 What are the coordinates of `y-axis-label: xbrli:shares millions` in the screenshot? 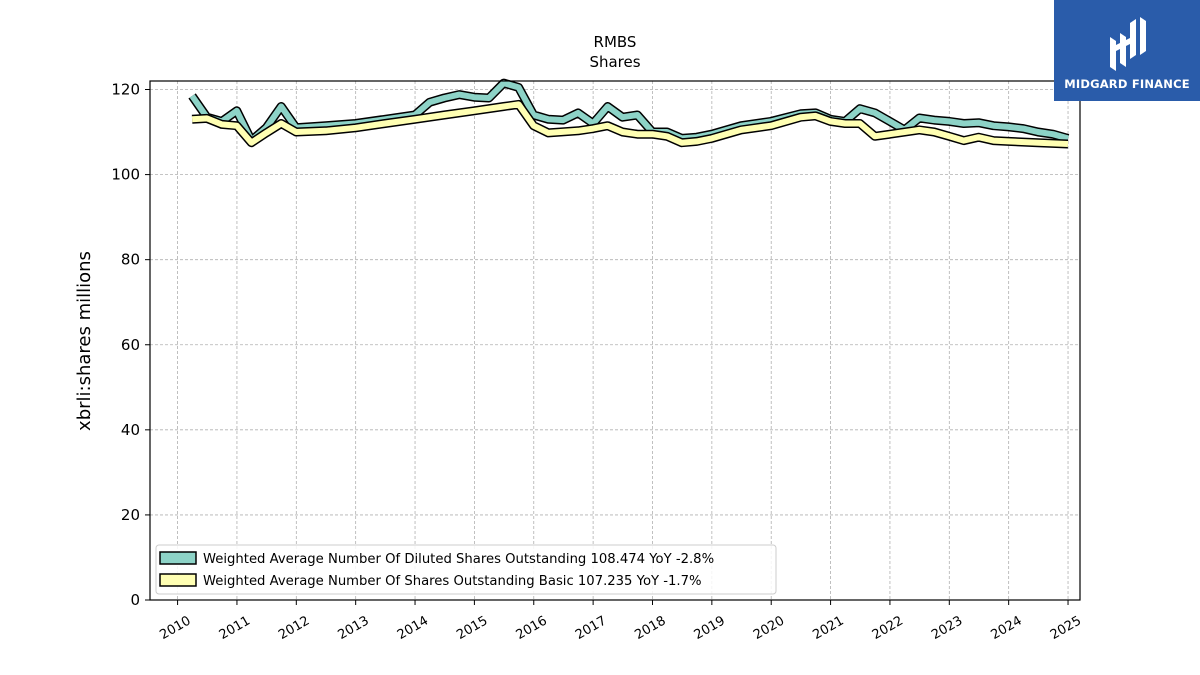 It's located at (84, 341).